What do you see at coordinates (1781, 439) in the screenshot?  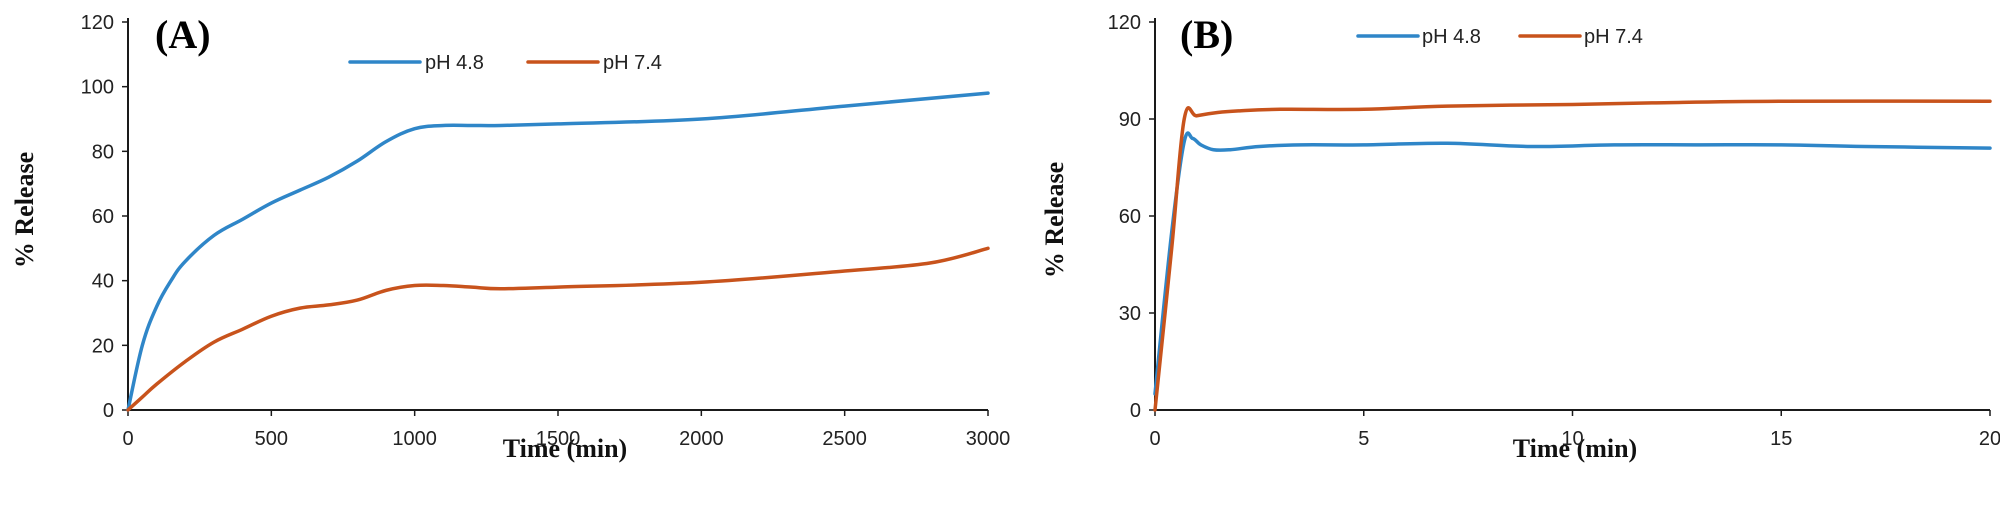 I see `x-tick-label: 15` at bounding box center [1781, 439].